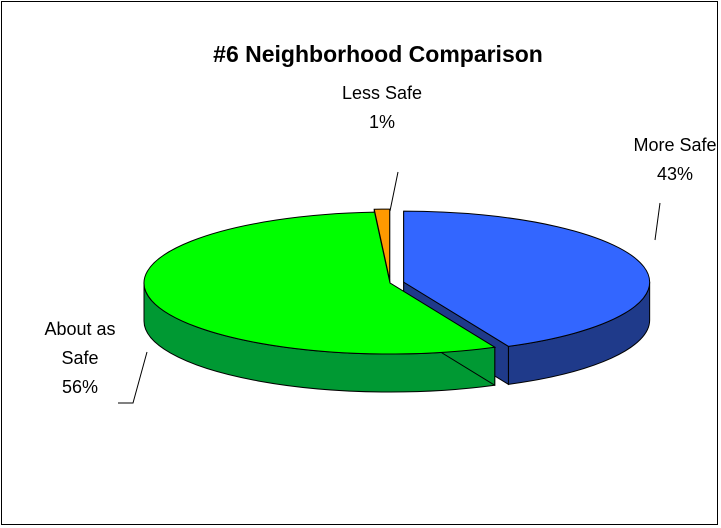  I want to click on slice-percent-label-0: 43%, so click(675, 174).